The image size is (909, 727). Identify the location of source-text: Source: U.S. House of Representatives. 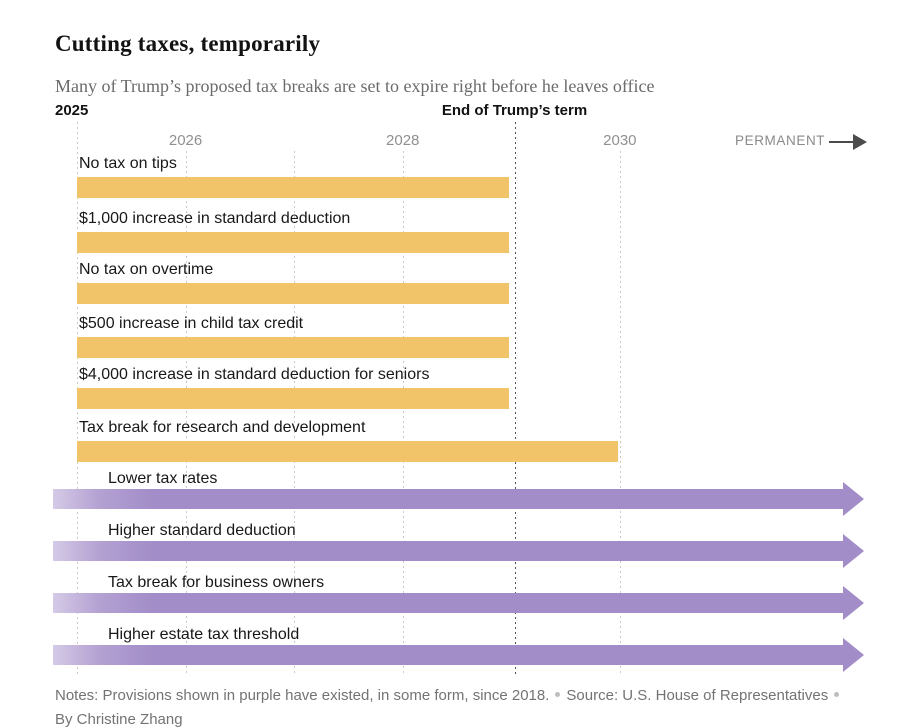
(697, 695).